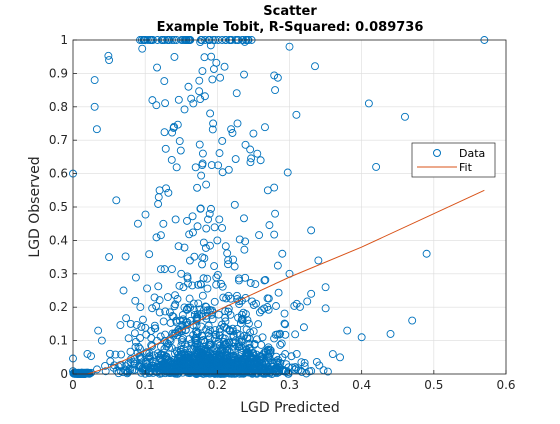  What do you see at coordinates (58, 73) in the screenshot?
I see `y-tick-label: 0.9` at bounding box center [58, 73].